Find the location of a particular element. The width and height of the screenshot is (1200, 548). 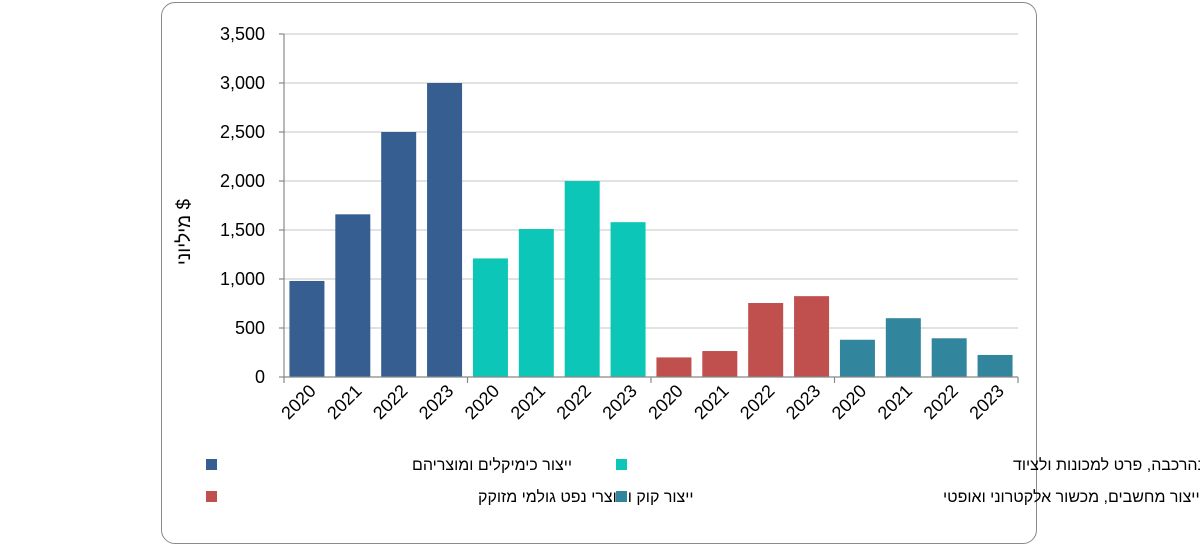

bar-series-2-2021 is located at coordinates (720, 364).